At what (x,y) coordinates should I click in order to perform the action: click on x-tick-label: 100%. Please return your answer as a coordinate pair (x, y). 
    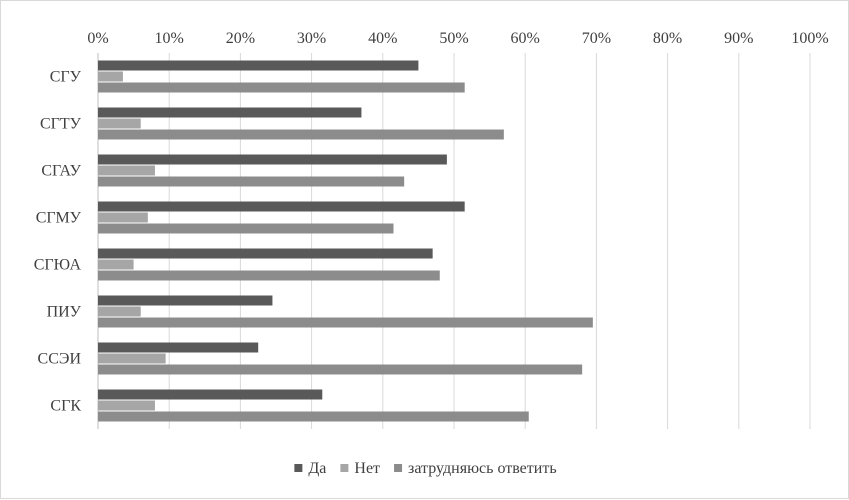
    Looking at the image, I should click on (809, 38).